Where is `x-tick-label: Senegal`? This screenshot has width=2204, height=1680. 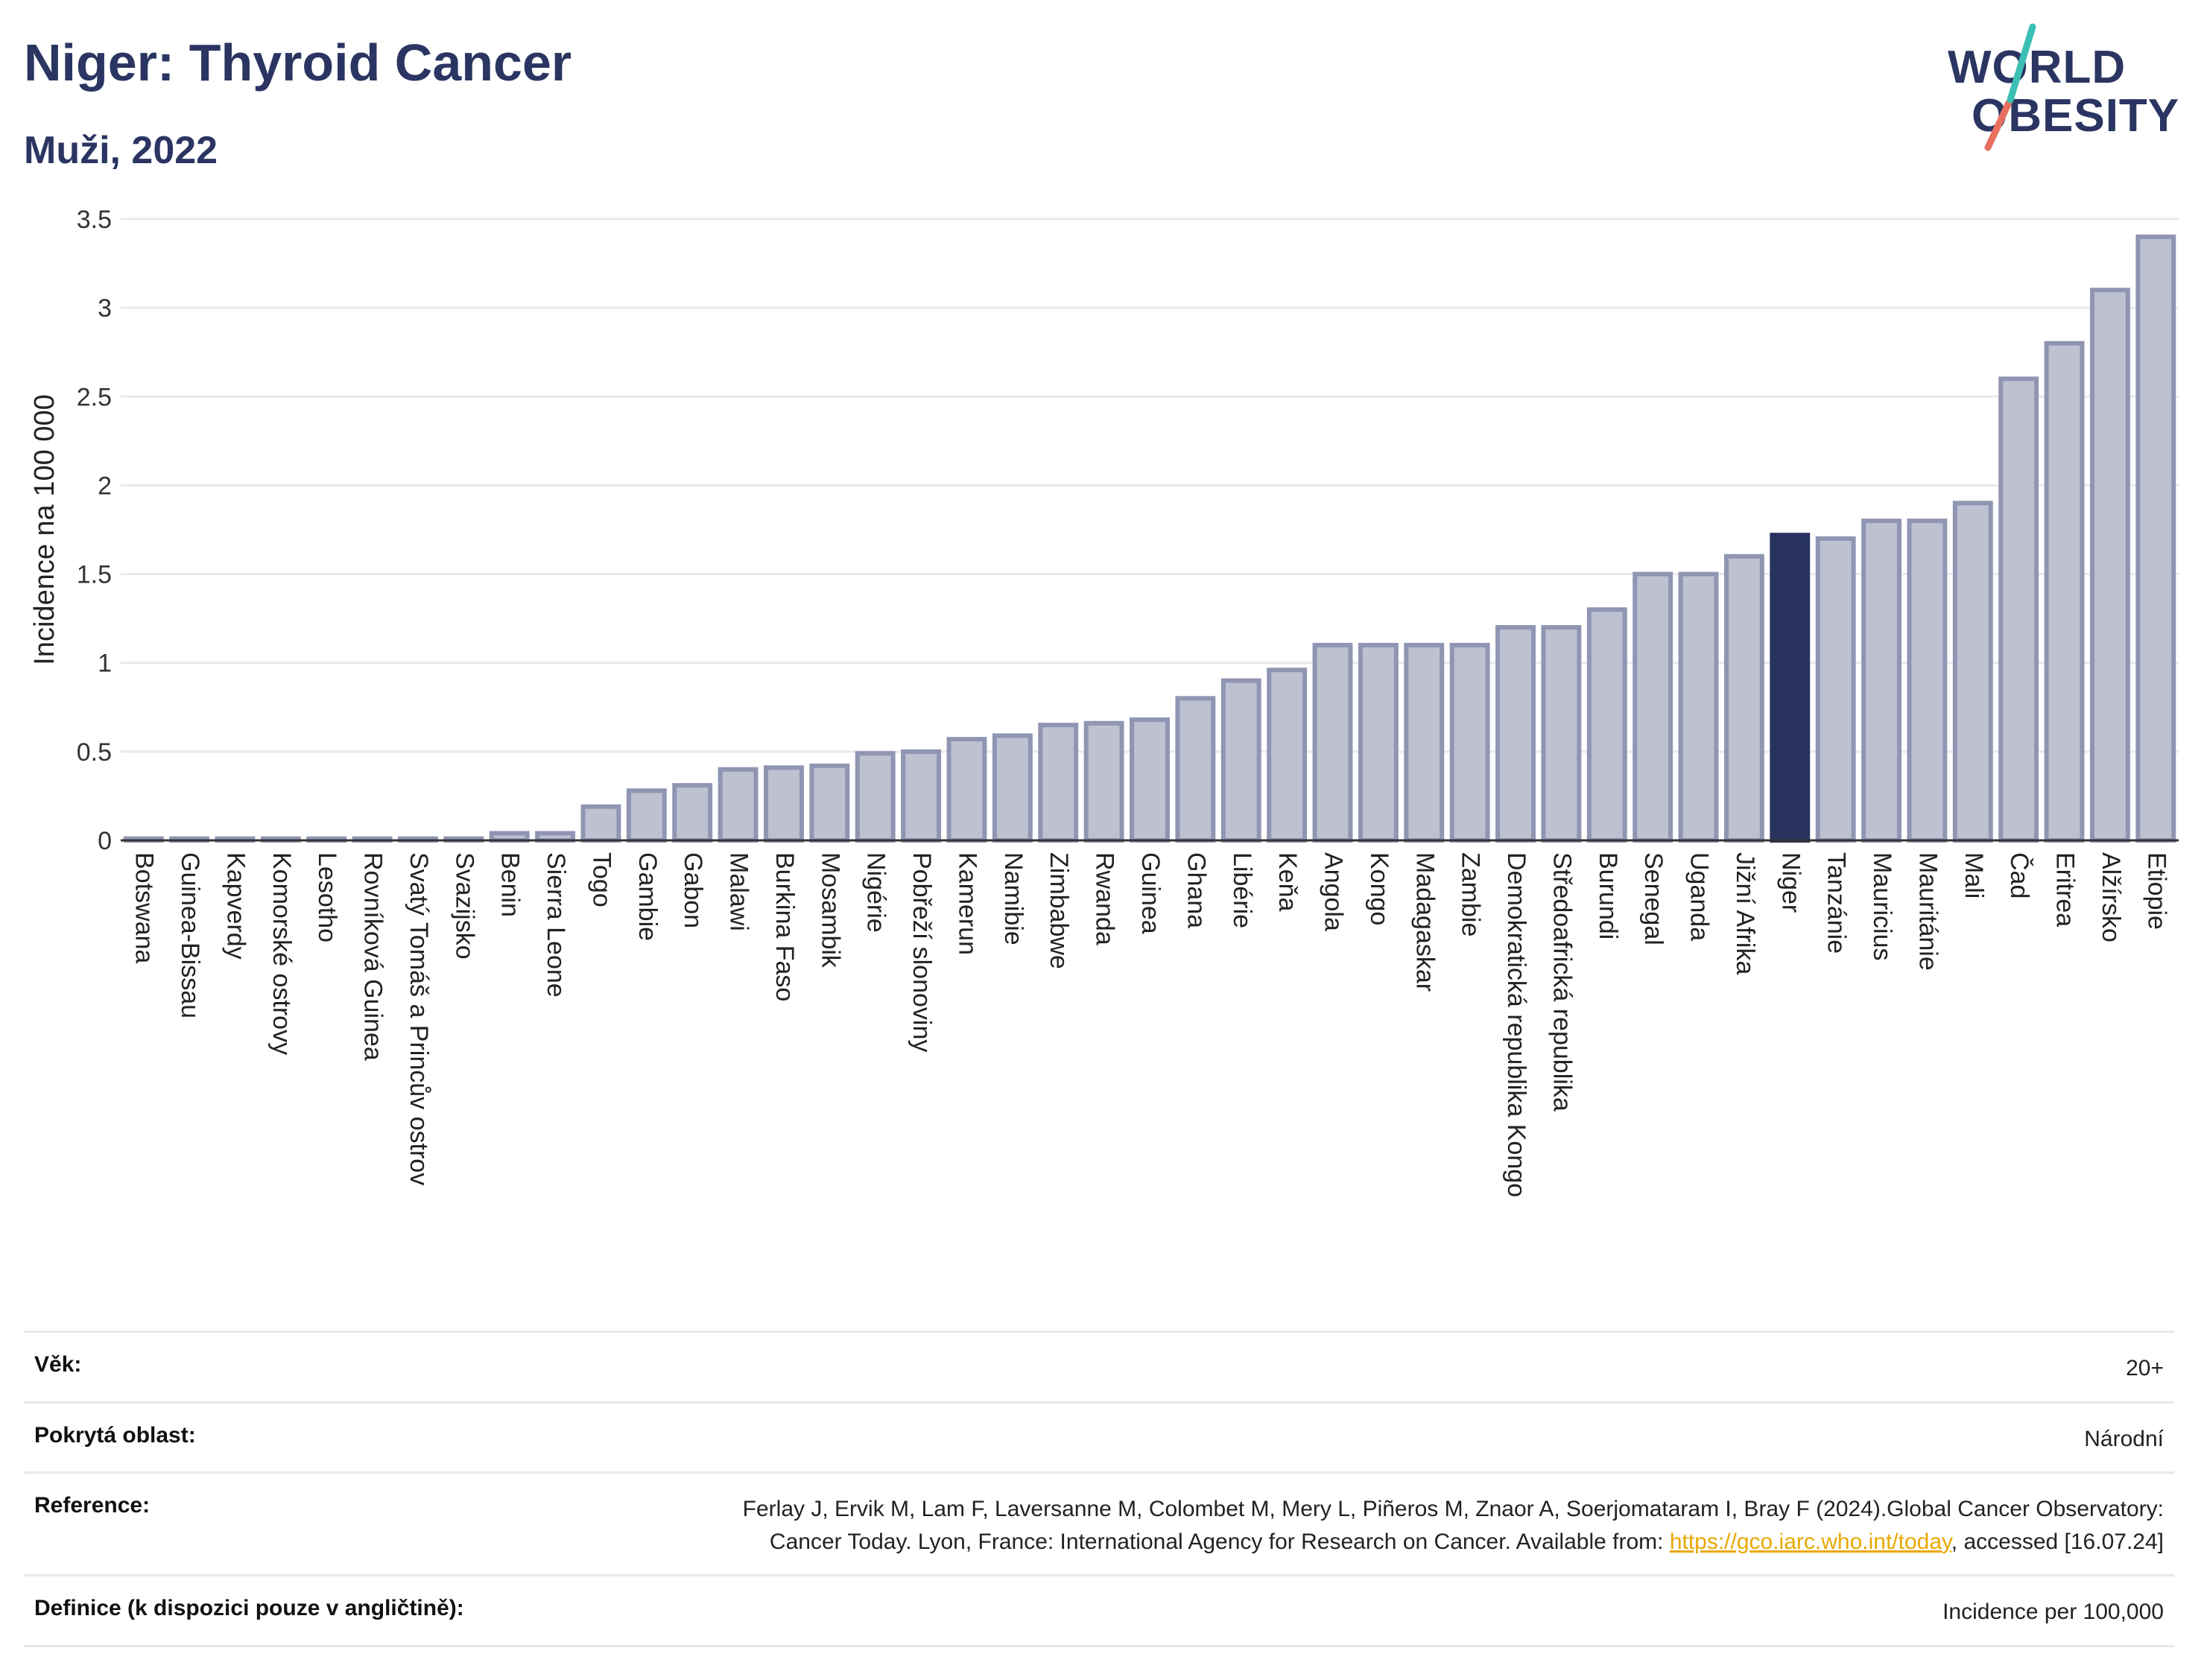
x-tick-label: Senegal is located at coordinates (1653, 898).